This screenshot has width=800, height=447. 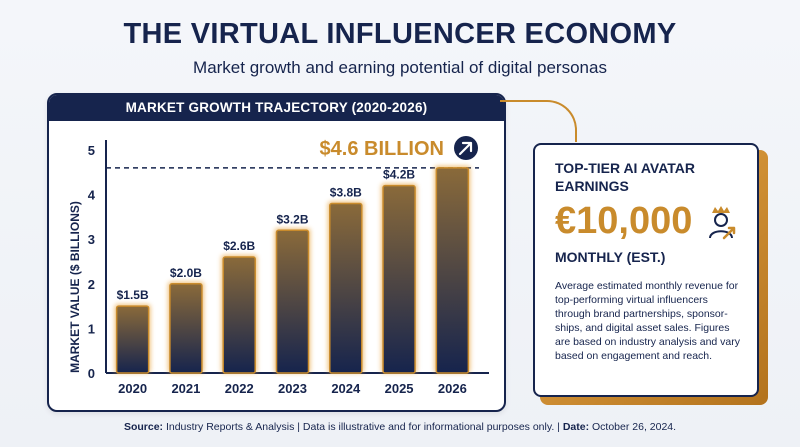 What do you see at coordinates (576, 427) in the screenshot?
I see `date-label: Date:` at bounding box center [576, 427].